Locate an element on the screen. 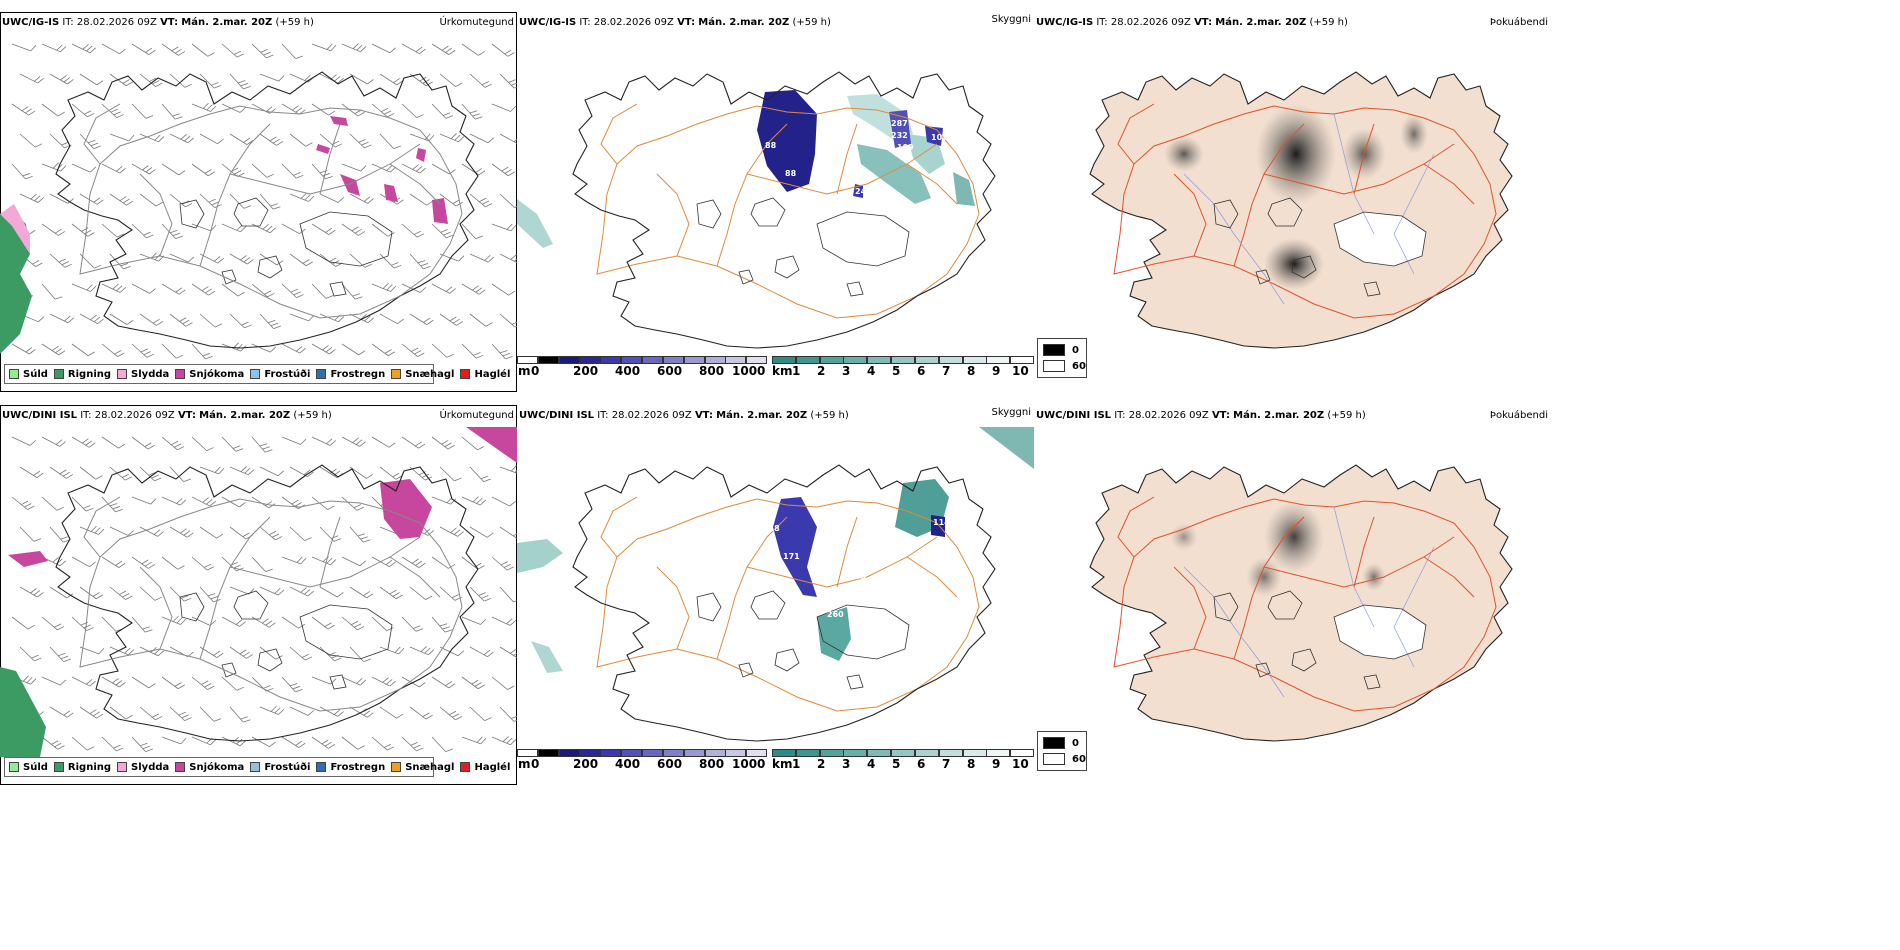 This screenshot has width=1900, height=950. legend-item: Rigning is located at coordinates (82, 767).